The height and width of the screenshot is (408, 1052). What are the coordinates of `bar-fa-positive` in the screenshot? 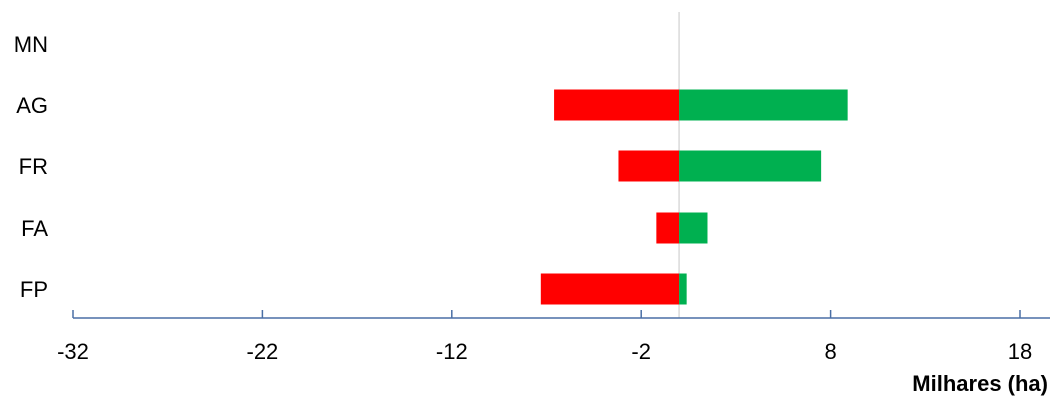 It's located at (693, 228).